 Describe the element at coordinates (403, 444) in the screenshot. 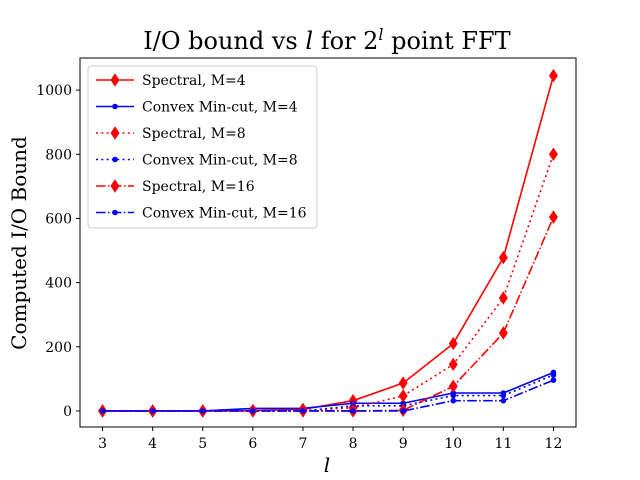

I see `x-tick-label: 9` at that location.